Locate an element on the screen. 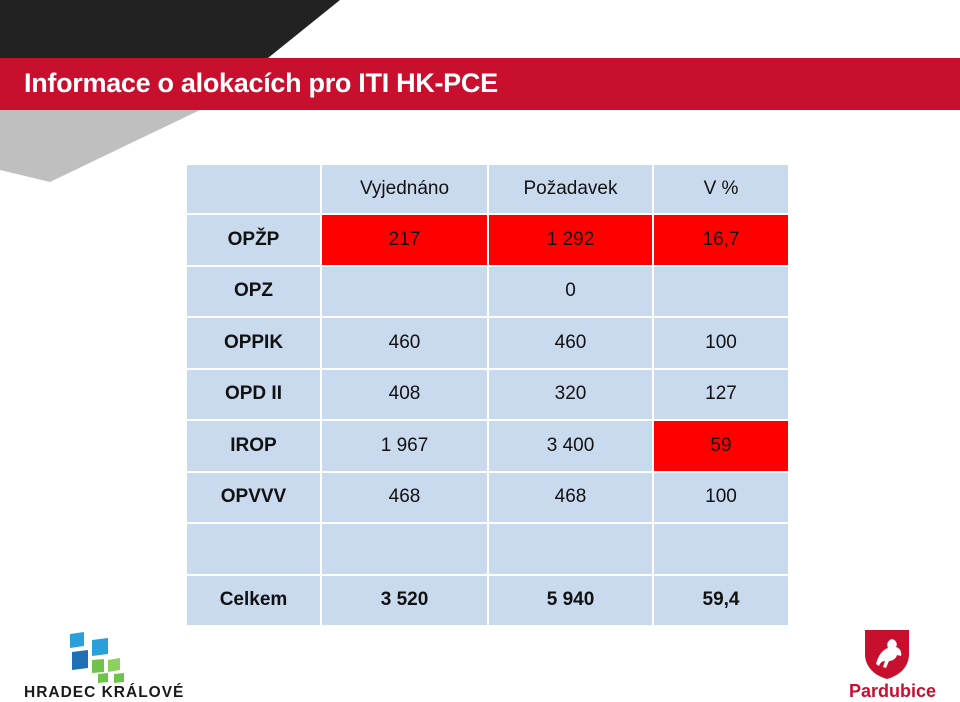 Image resolution: width=960 pixels, height=702 pixels. table-cell: 217 is located at coordinates (404, 240).